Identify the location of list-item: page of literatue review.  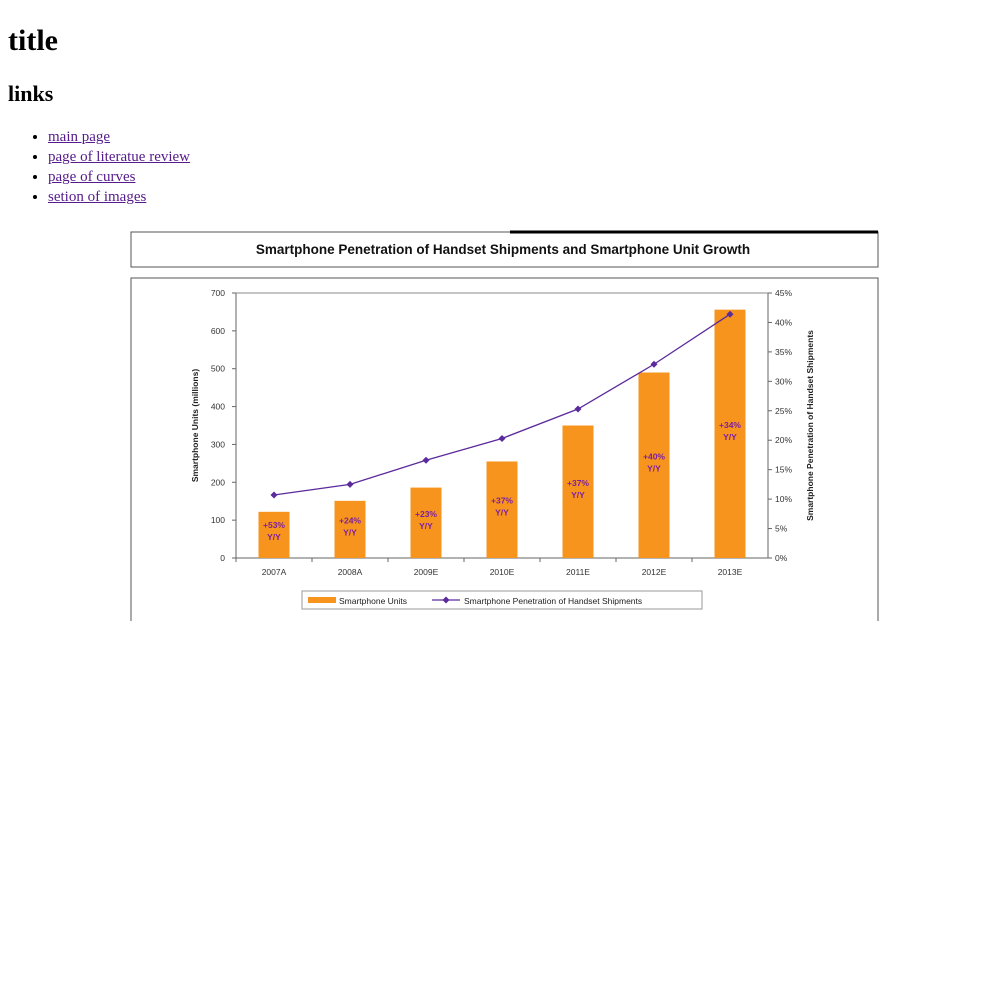
(119, 157).